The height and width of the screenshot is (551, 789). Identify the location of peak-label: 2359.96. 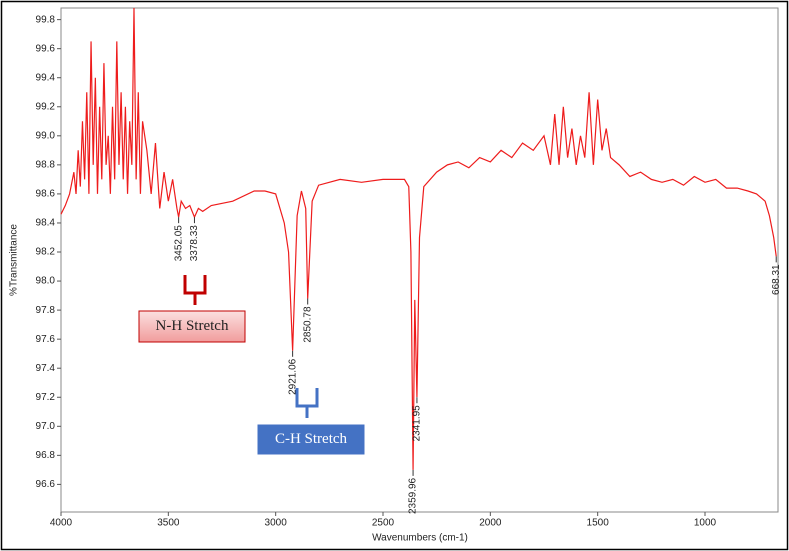
(413, 495).